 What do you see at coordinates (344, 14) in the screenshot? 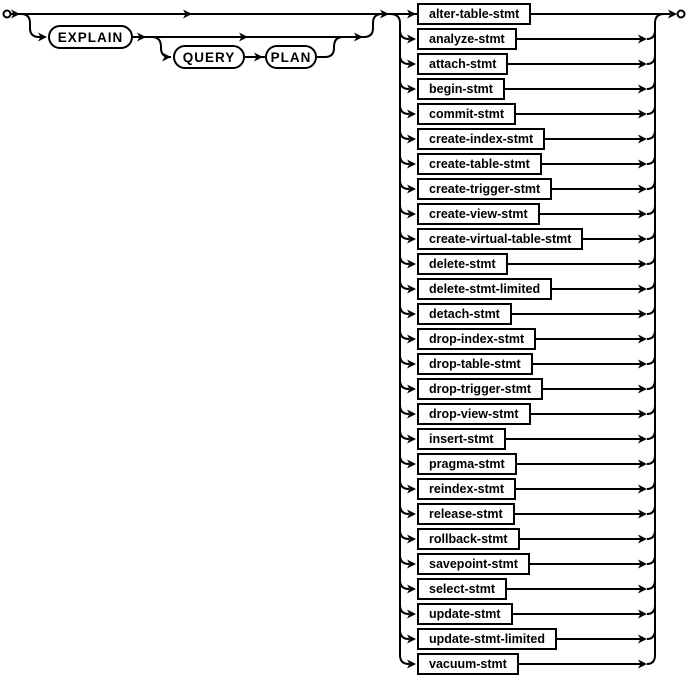
I see `terminals` at bounding box center [344, 14].